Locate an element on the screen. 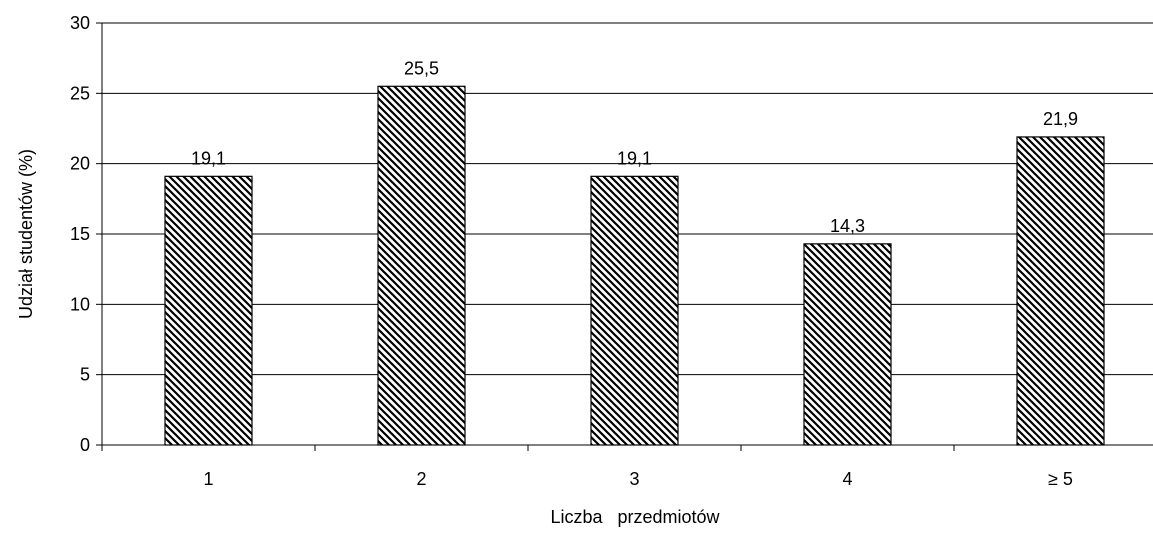  x-tick-label: ≥ 5 is located at coordinates (1060, 479).